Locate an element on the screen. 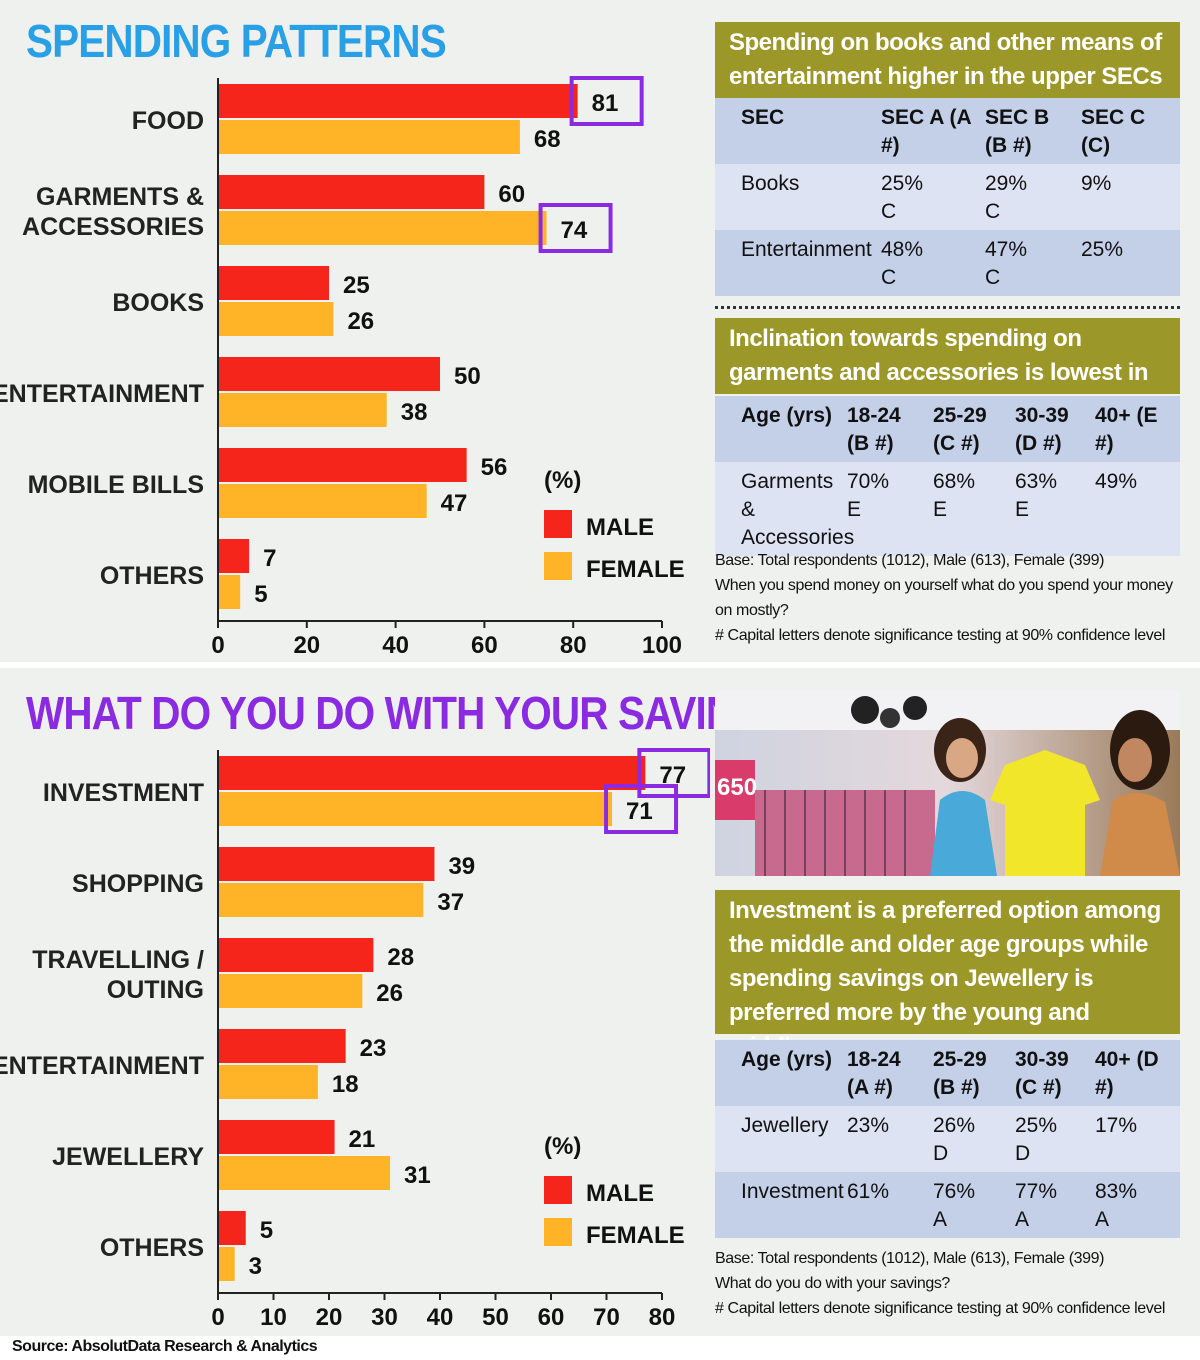 The height and width of the screenshot is (1360, 1200). category-label: OTHERS is located at coordinates (152, 1248).